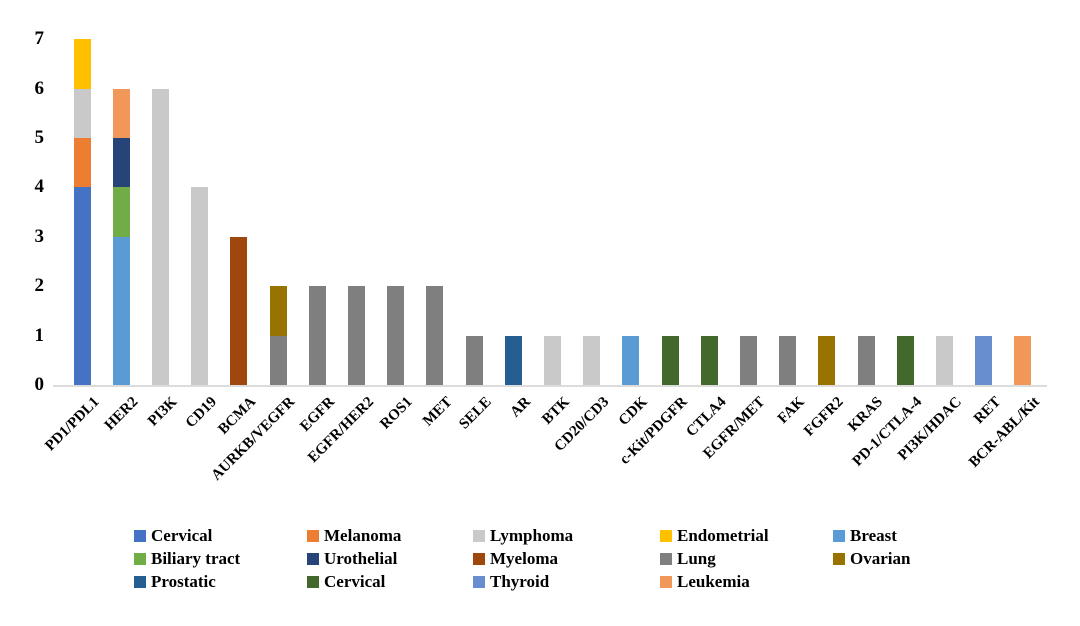 This screenshot has height=626, width=1080. I want to click on bar-SELE, so click(474, 360).